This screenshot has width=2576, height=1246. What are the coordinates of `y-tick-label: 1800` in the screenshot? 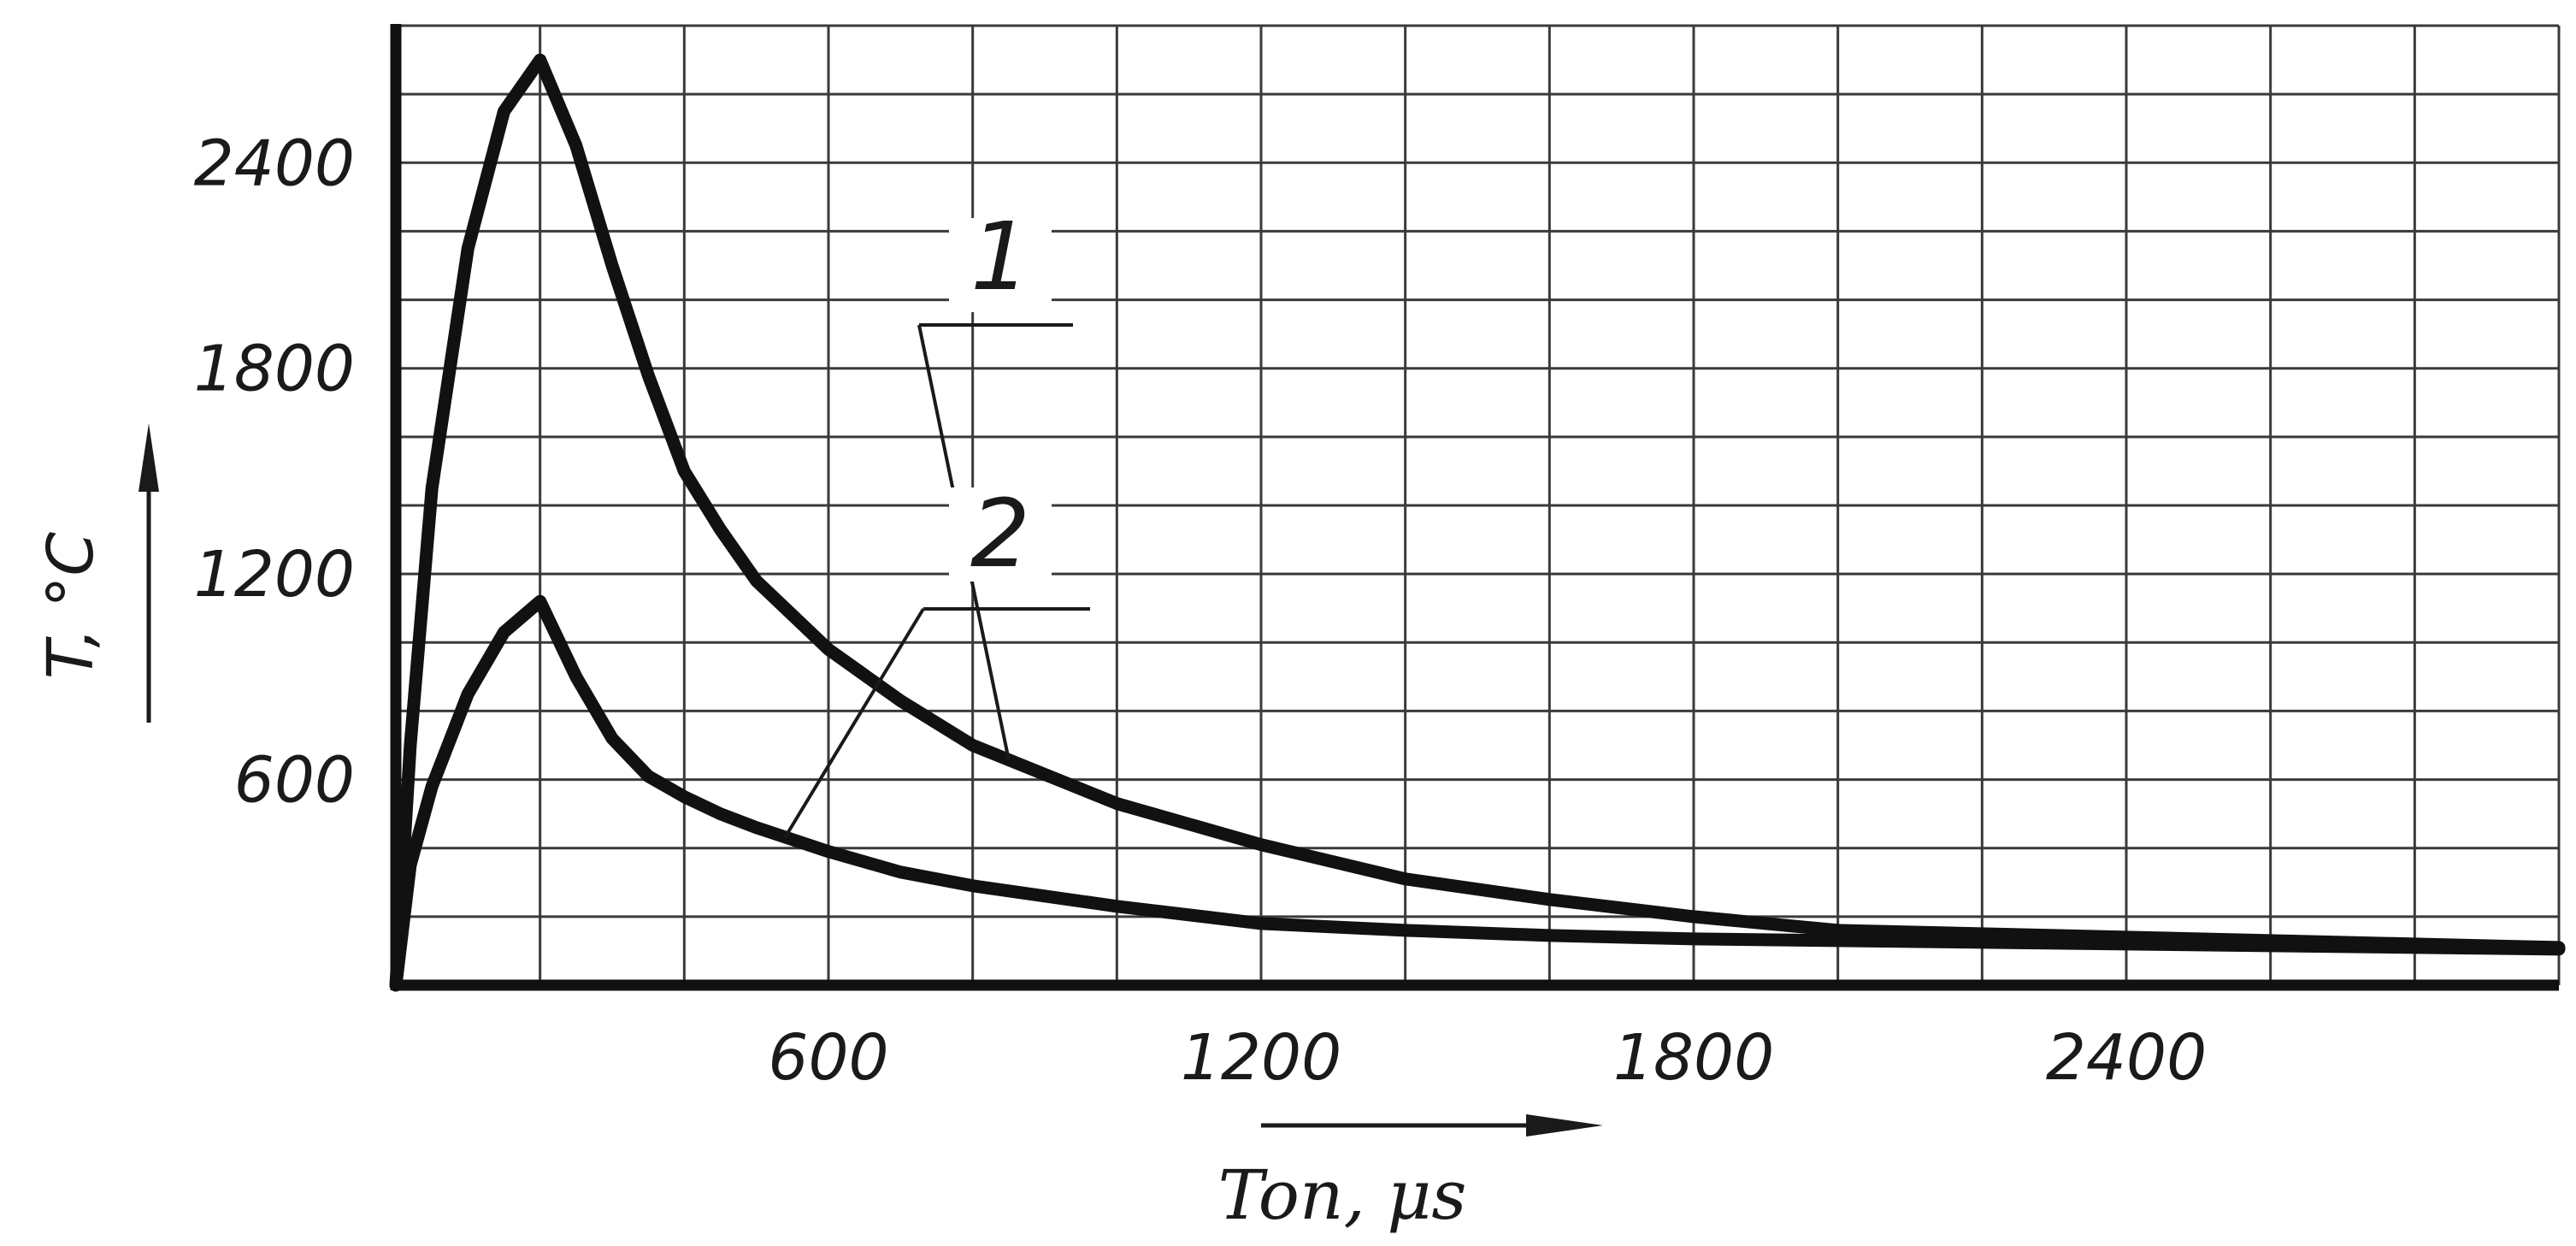 It's located at (274, 369).